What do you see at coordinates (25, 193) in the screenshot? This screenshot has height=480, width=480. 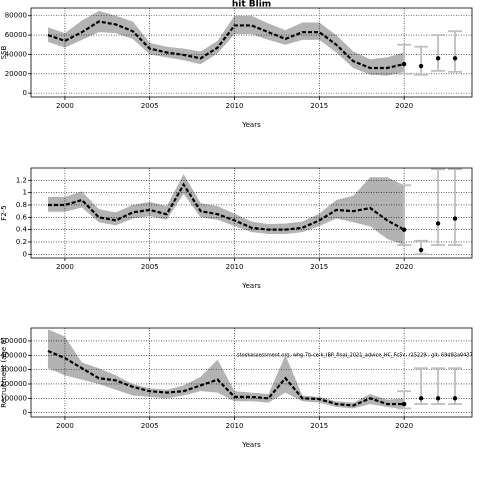 I see `y-tick-label: 1` at bounding box center [25, 193].